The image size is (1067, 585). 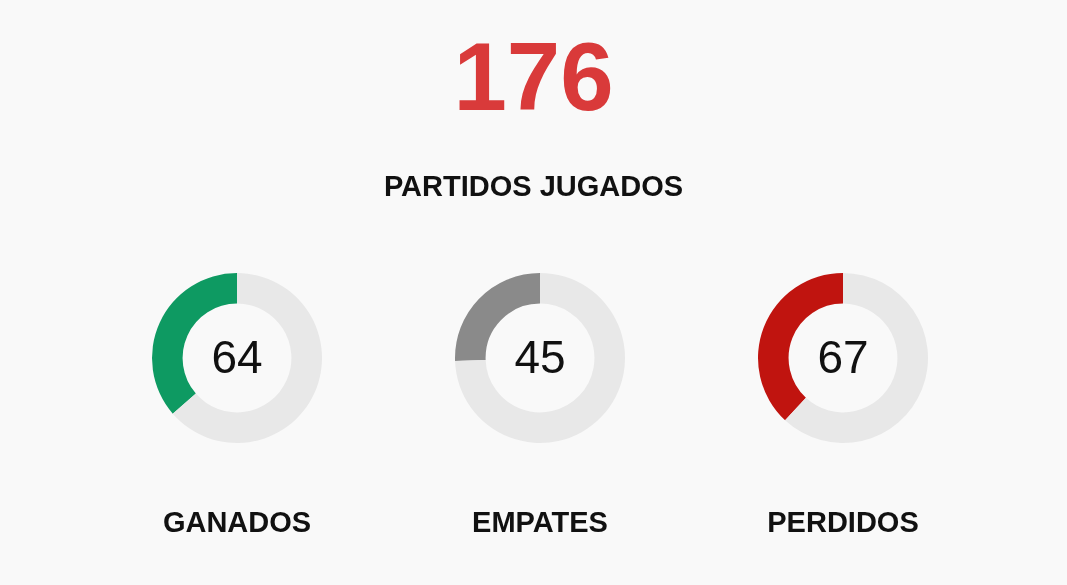 What do you see at coordinates (843, 356) in the screenshot?
I see `data-label: 67` at bounding box center [843, 356].